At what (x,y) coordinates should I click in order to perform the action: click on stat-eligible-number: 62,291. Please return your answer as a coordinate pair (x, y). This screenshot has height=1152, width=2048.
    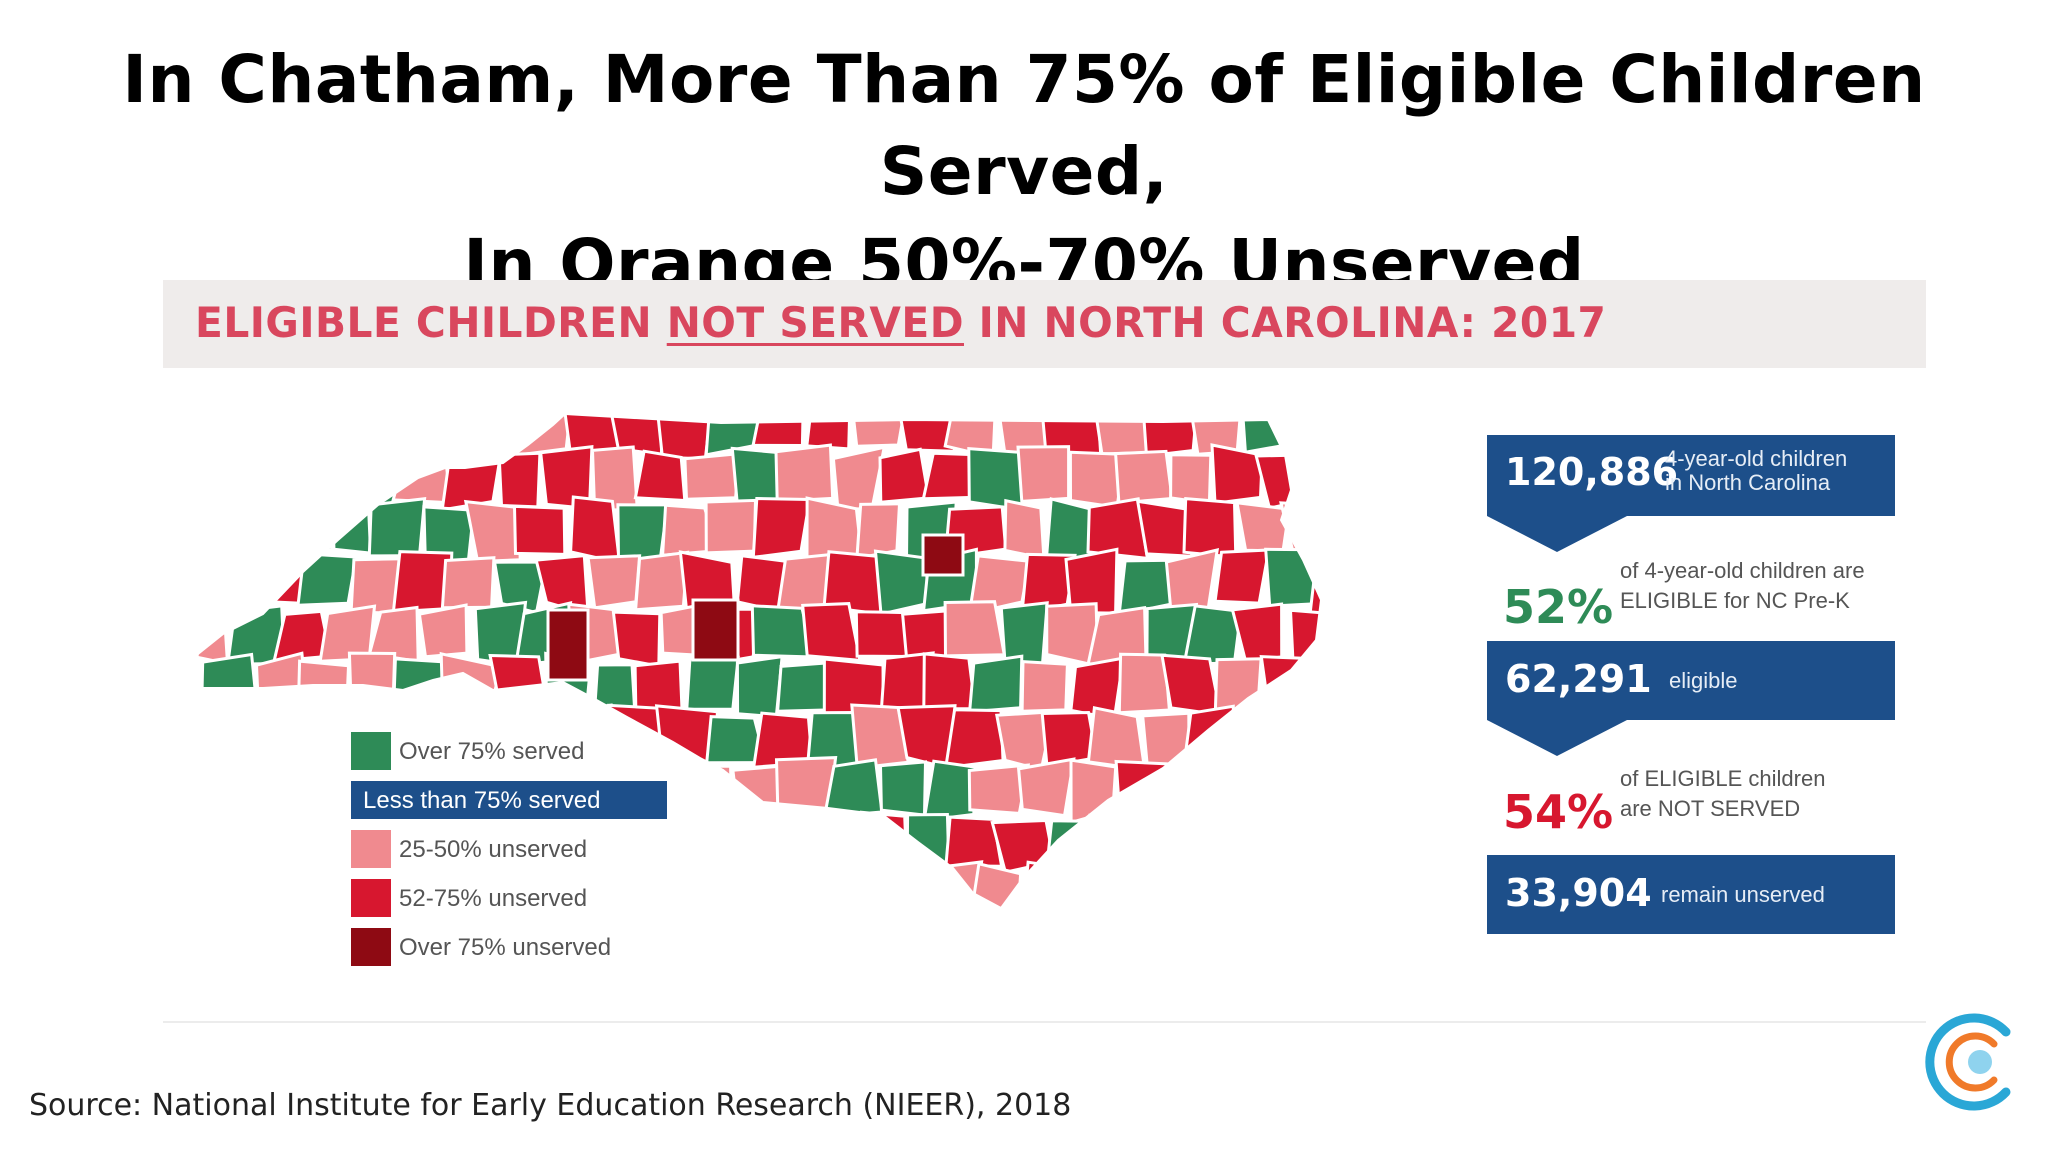
    Looking at the image, I should click on (1578, 679).